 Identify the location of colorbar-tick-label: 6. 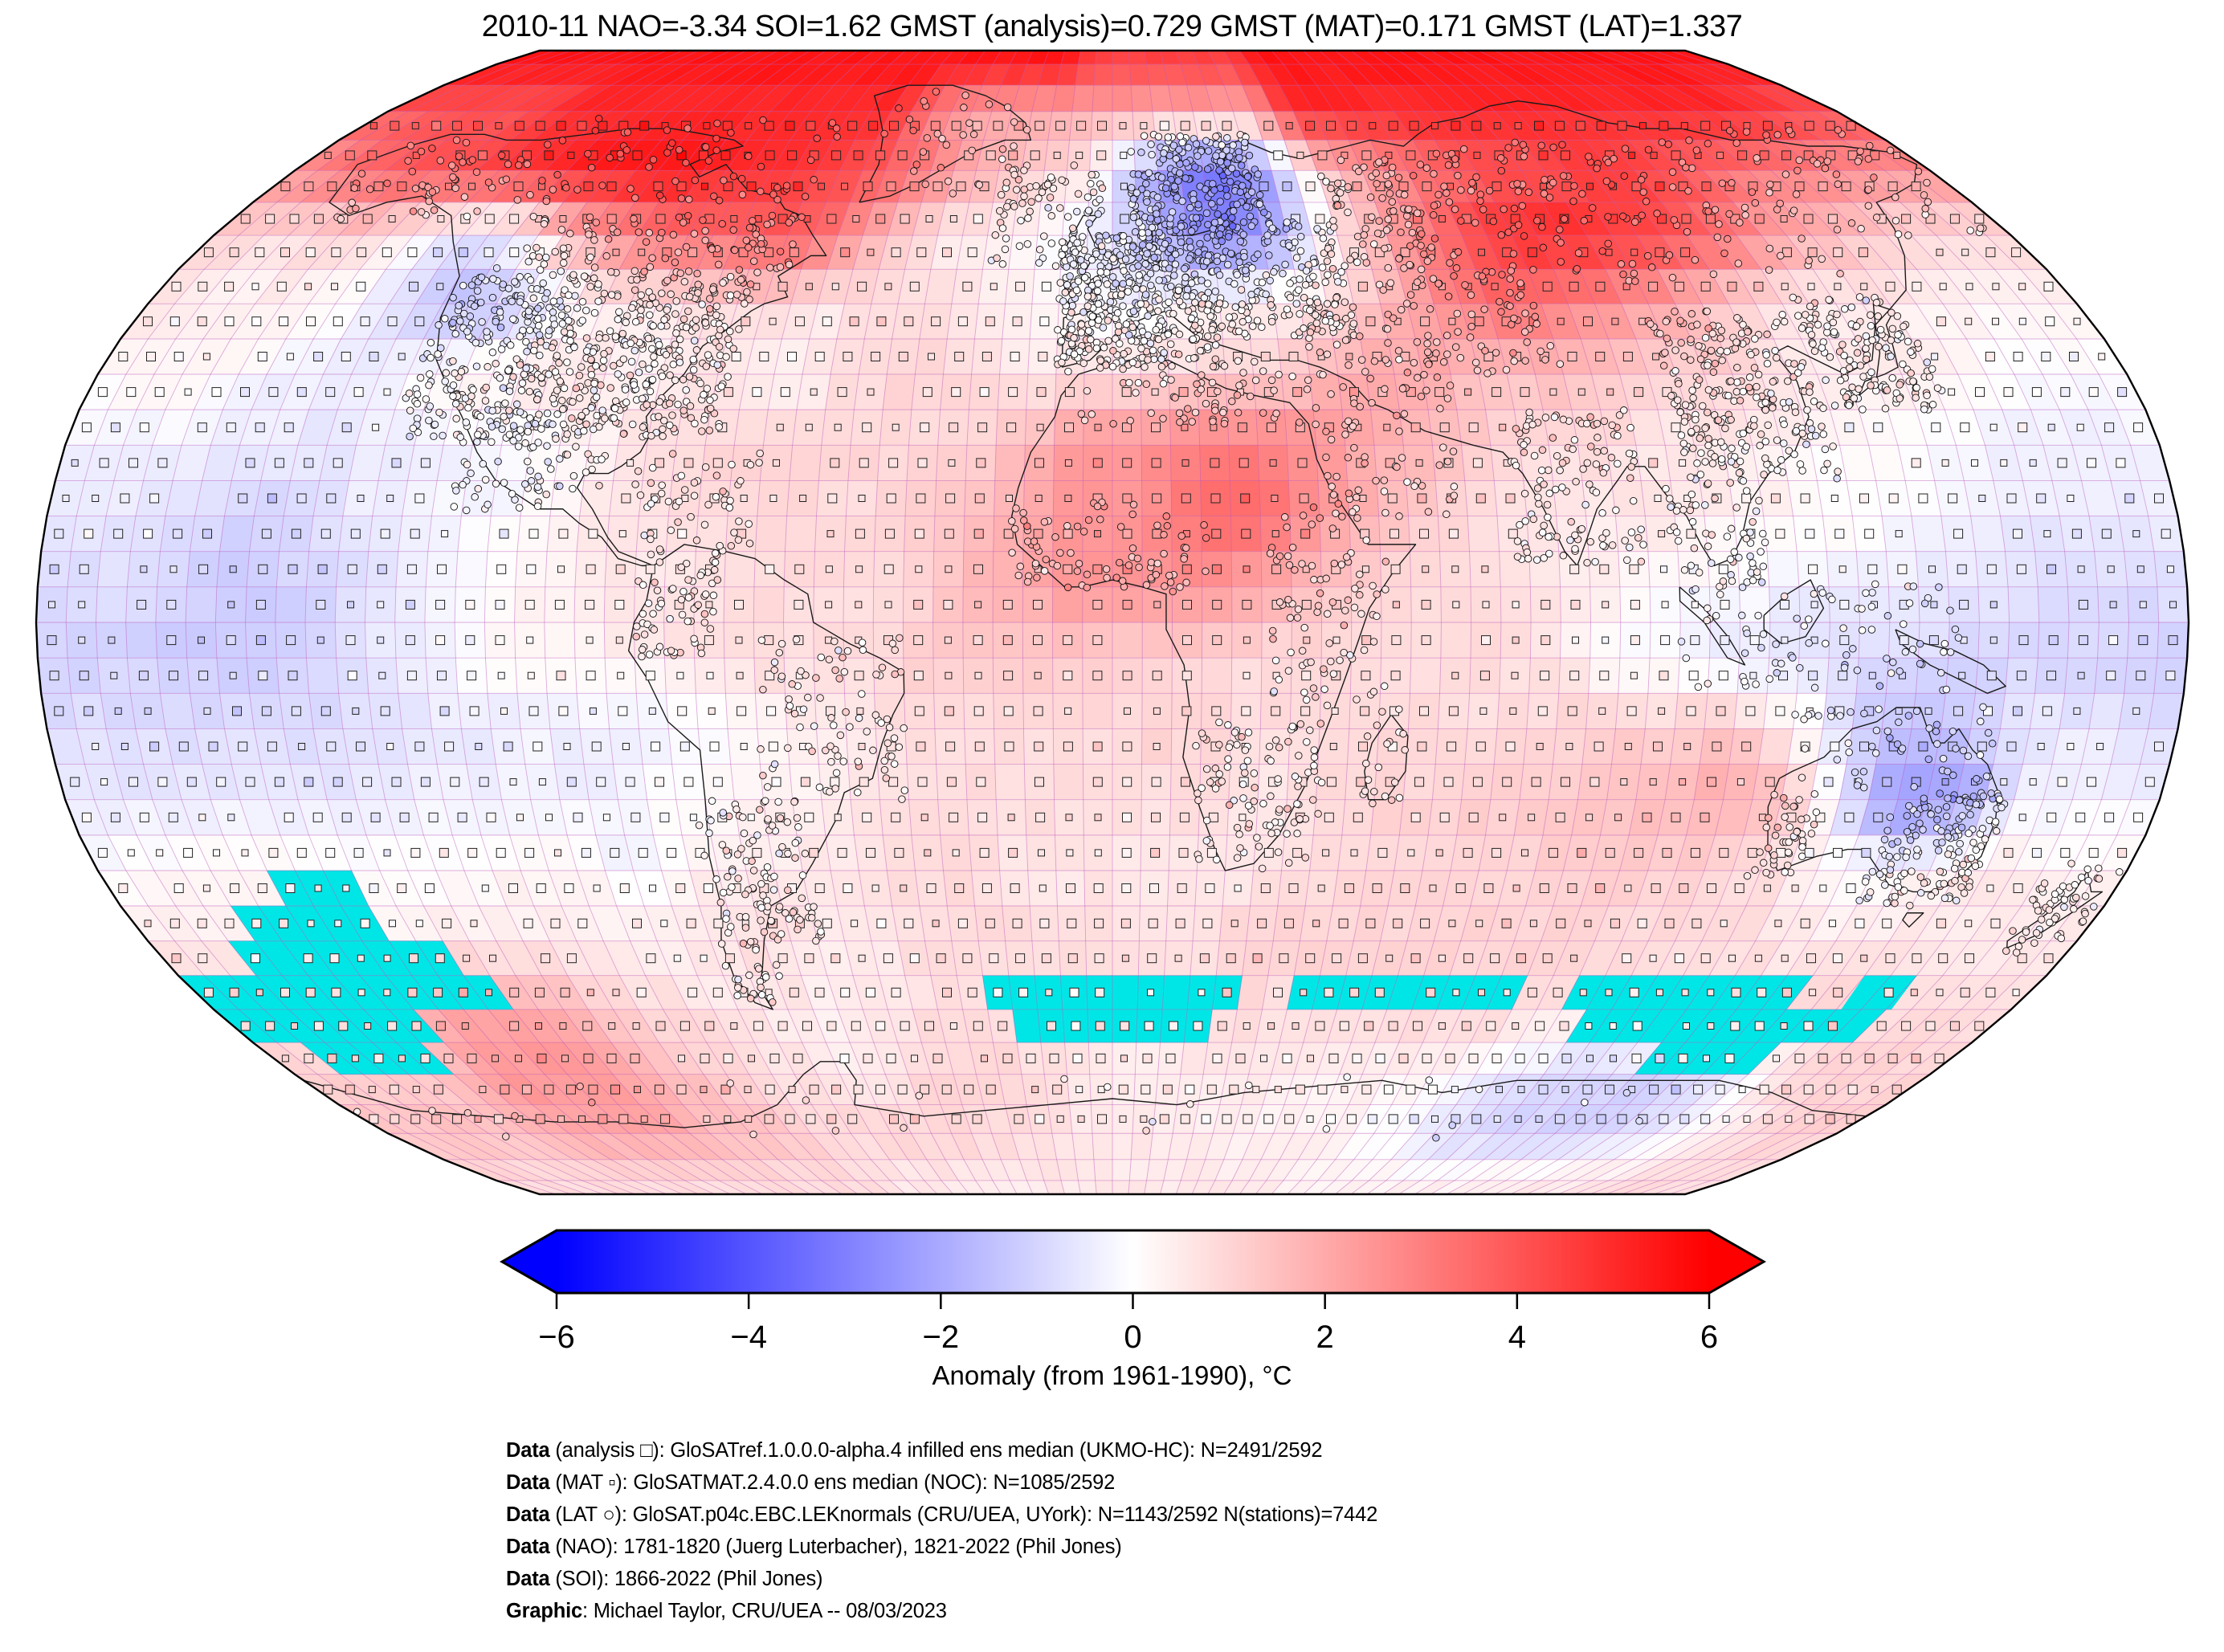
(1709, 1337).